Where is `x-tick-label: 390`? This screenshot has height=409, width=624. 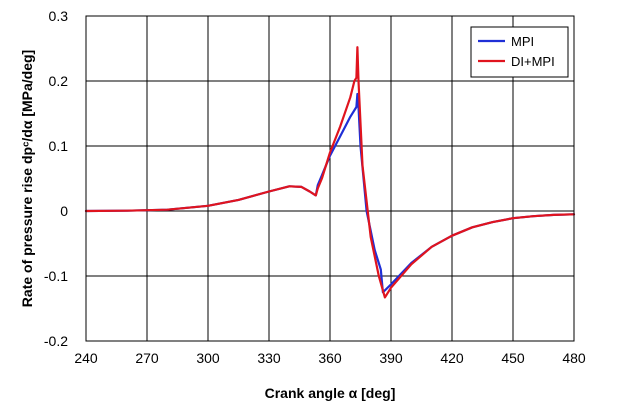 x-tick-label: 390 is located at coordinates (391, 358).